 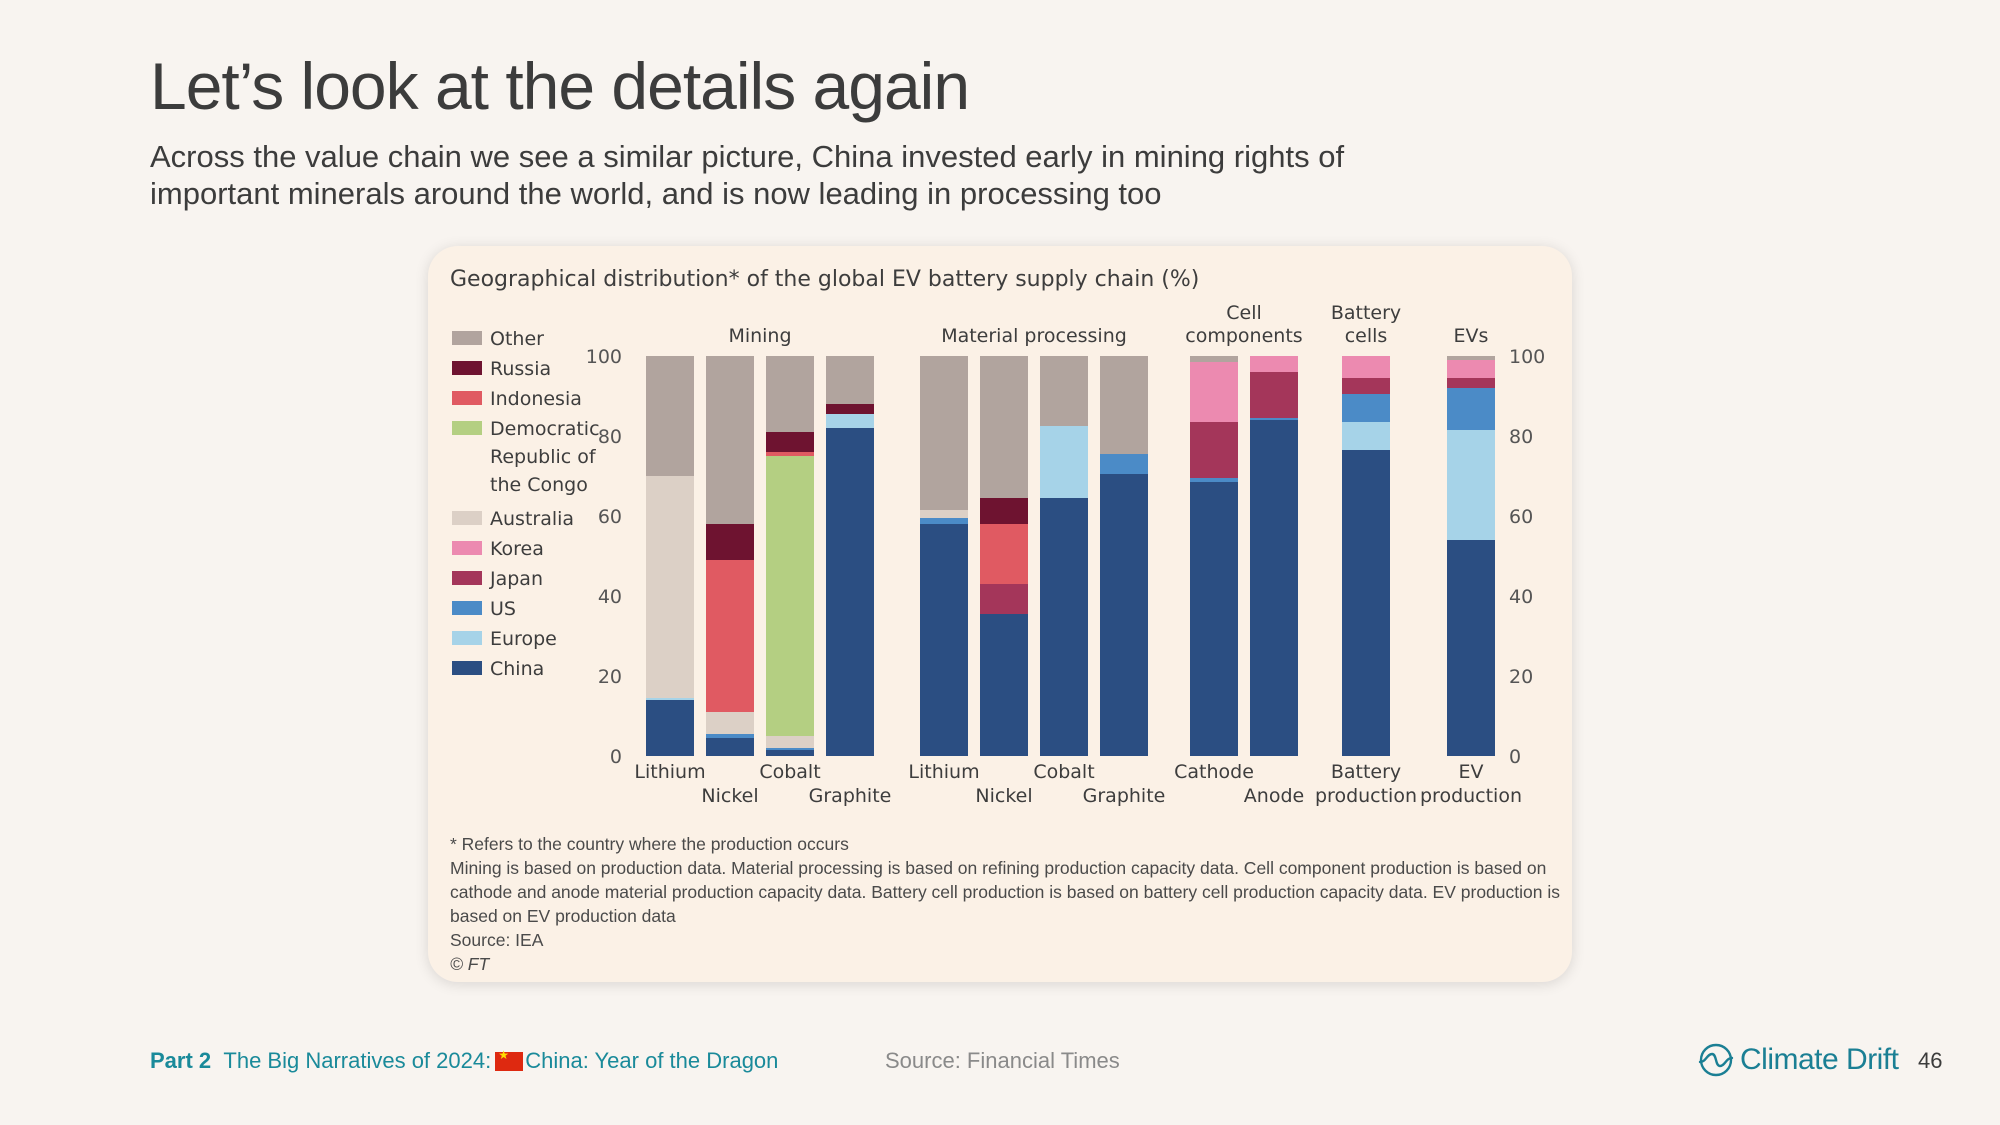 I want to click on bar-segment-evs-ev-production-korea, so click(x=1471, y=369).